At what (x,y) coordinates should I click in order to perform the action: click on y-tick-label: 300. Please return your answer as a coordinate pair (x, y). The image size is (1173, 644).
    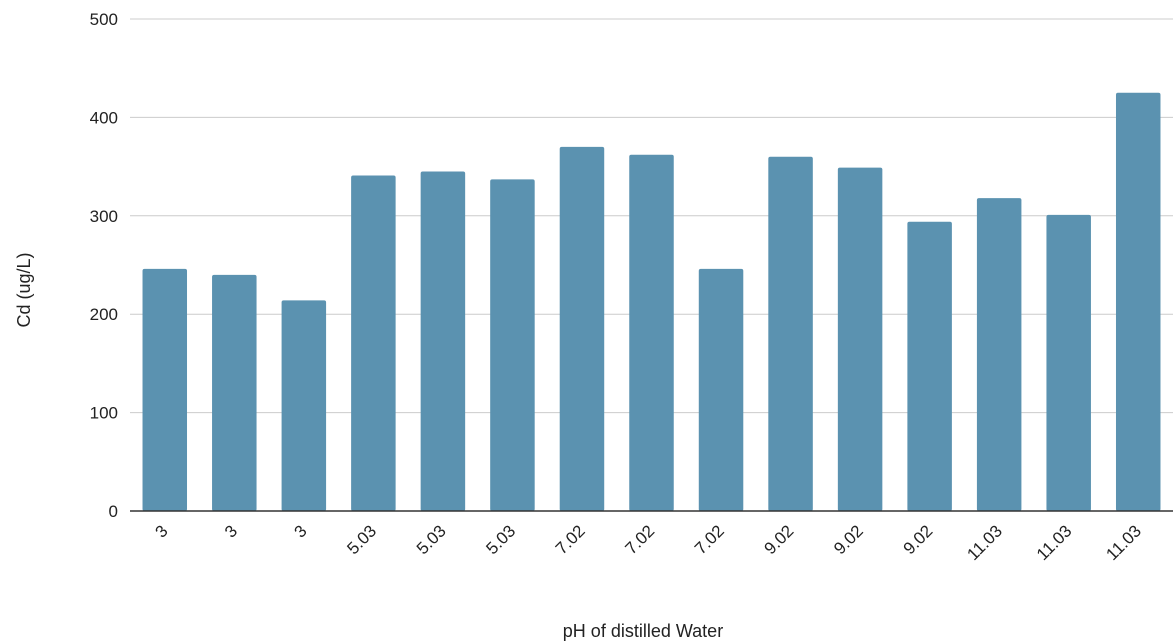
    Looking at the image, I should click on (104, 216).